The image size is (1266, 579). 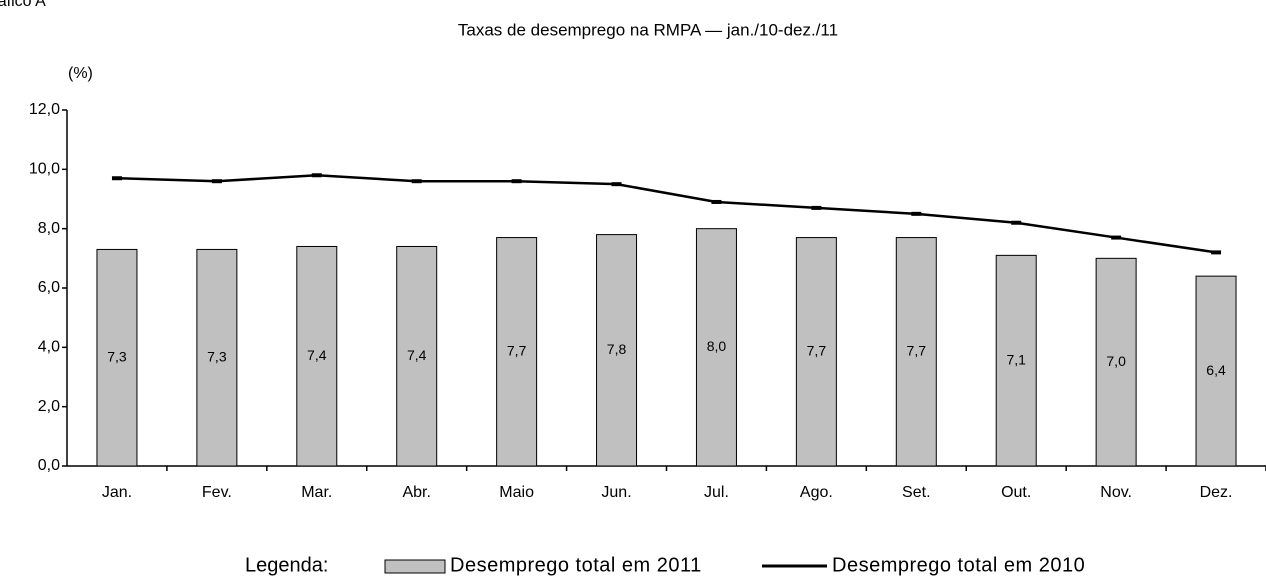 I want to click on value-label: 7,8, so click(x=617, y=349).